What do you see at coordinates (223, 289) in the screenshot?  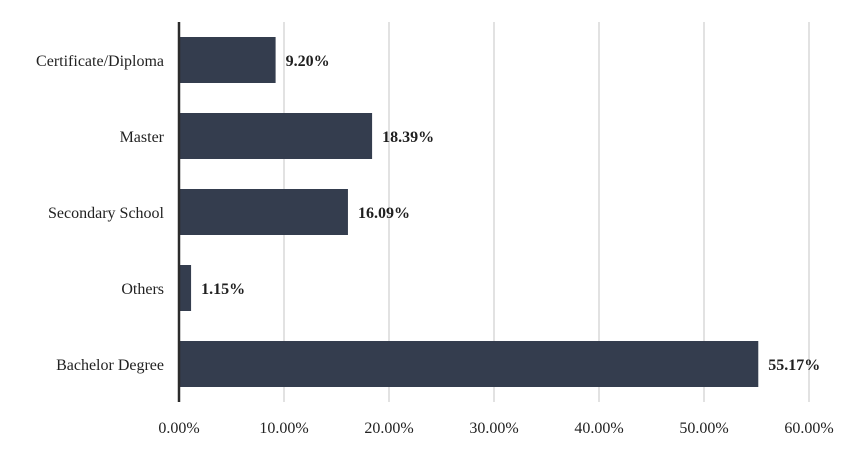 I see `data-label-3: 1.15%` at bounding box center [223, 289].